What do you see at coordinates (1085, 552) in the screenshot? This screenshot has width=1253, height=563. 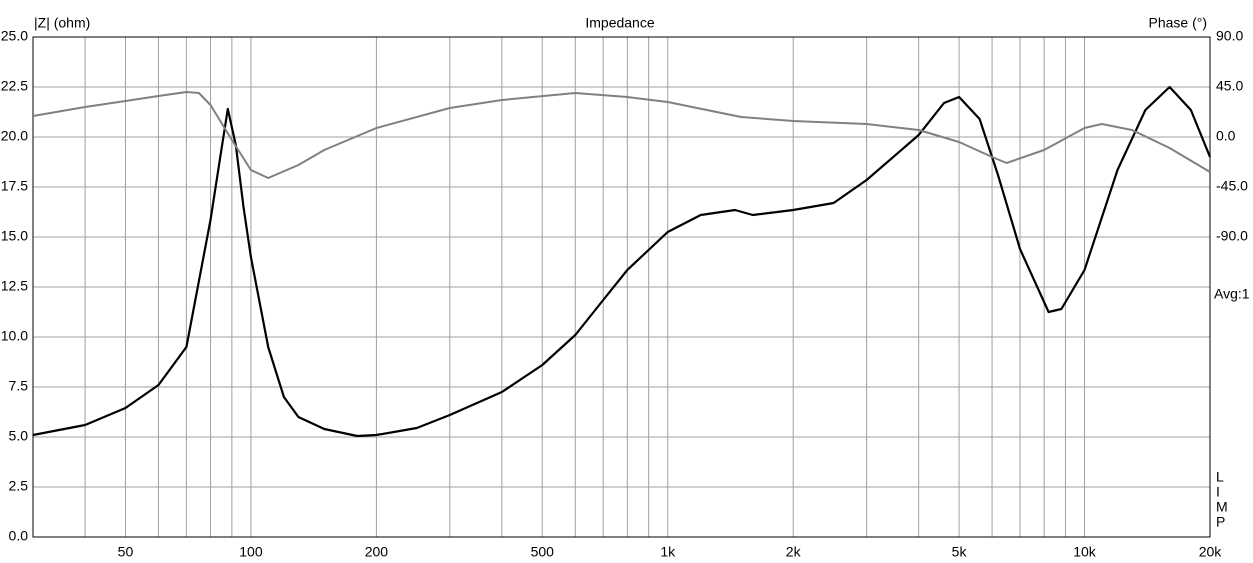 I see `x-tick-label: 10k` at bounding box center [1085, 552].